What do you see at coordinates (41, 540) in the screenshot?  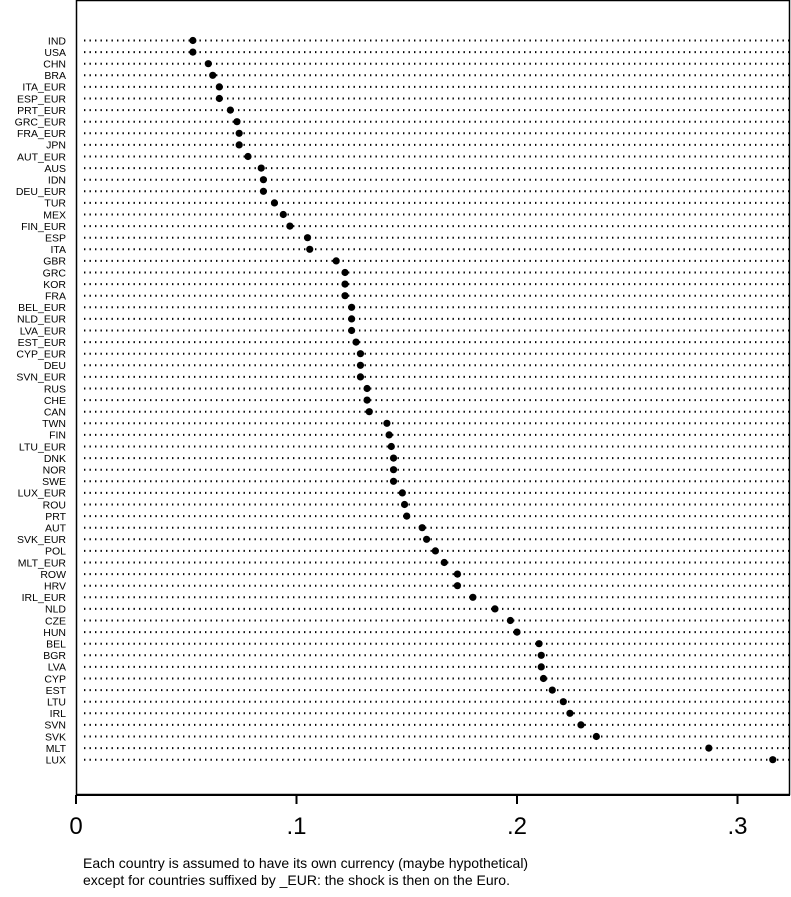 I see `category-label-svk-eur: SVK_EUR` at bounding box center [41, 540].